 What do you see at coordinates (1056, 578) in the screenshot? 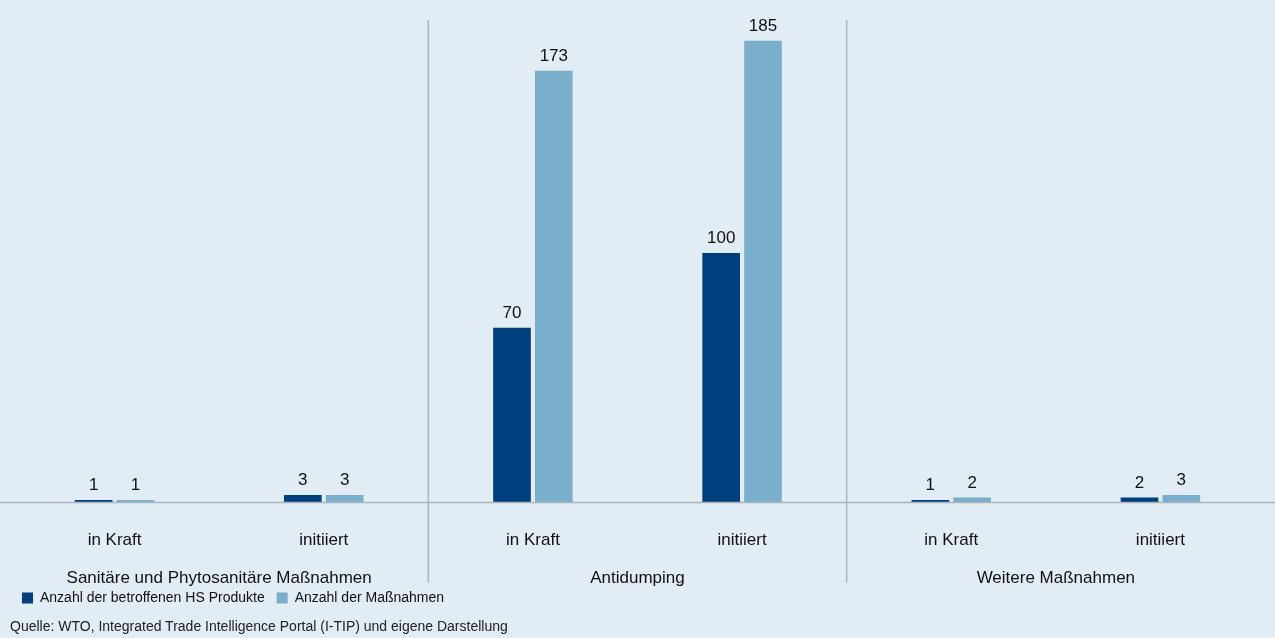
I see `text: Weitere Maßnahmen` at bounding box center [1056, 578].